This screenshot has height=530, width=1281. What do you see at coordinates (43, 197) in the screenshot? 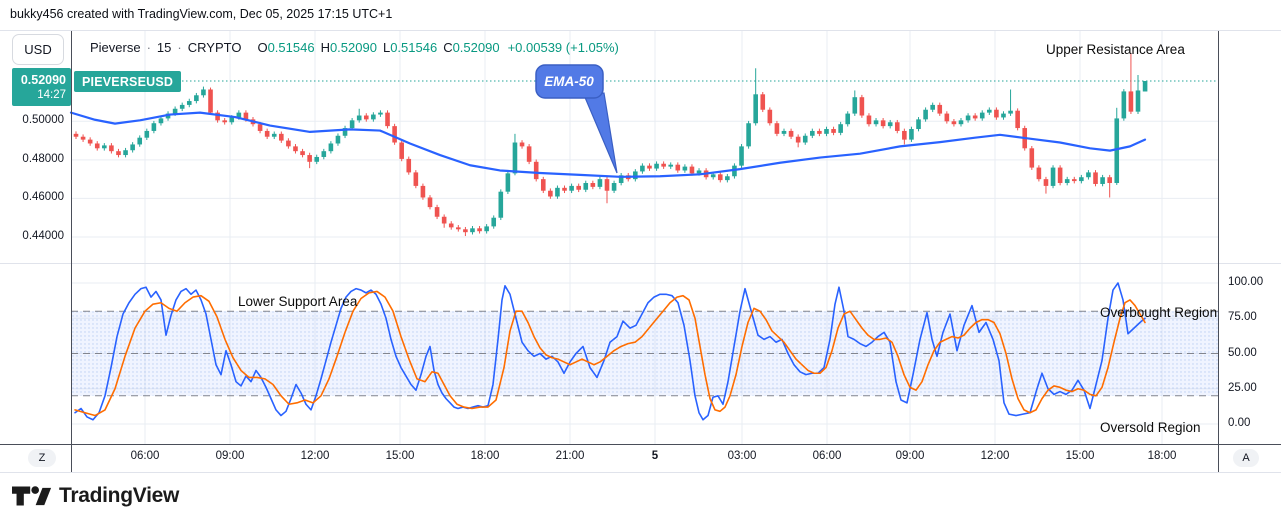
I see `price-scale-label: 0.46000` at bounding box center [43, 197].